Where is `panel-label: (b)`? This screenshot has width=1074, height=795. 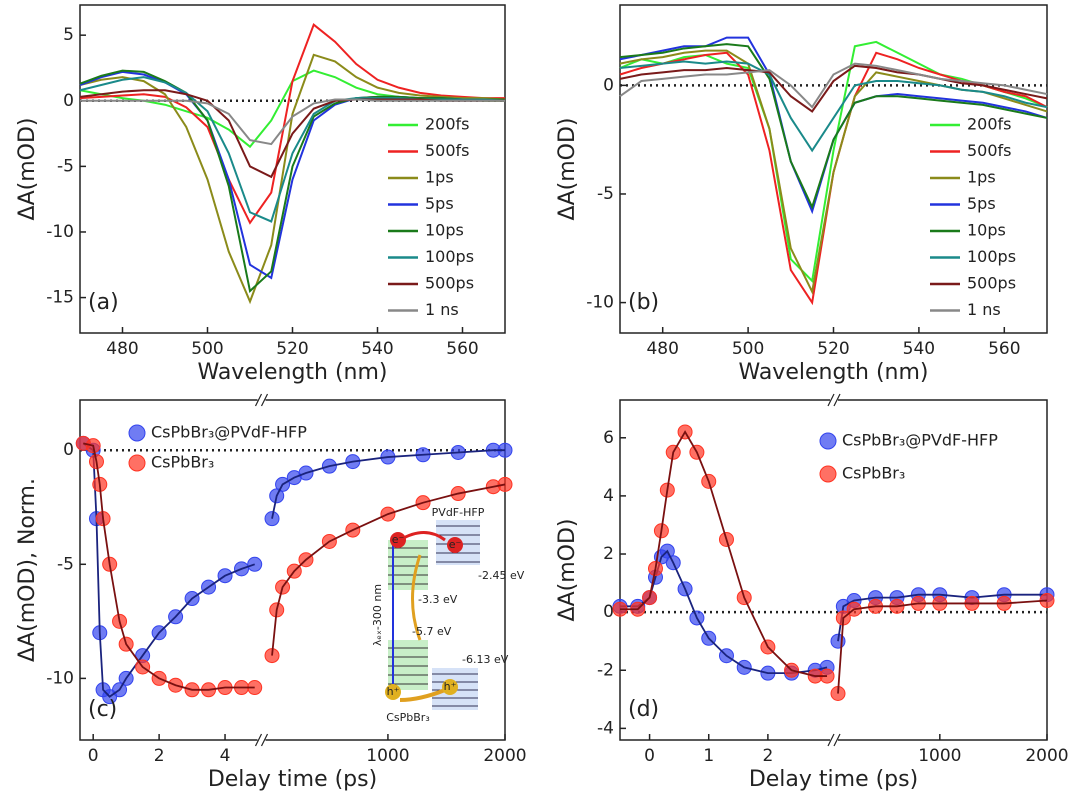
panel-label: (b) is located at coordinates (643, 302).